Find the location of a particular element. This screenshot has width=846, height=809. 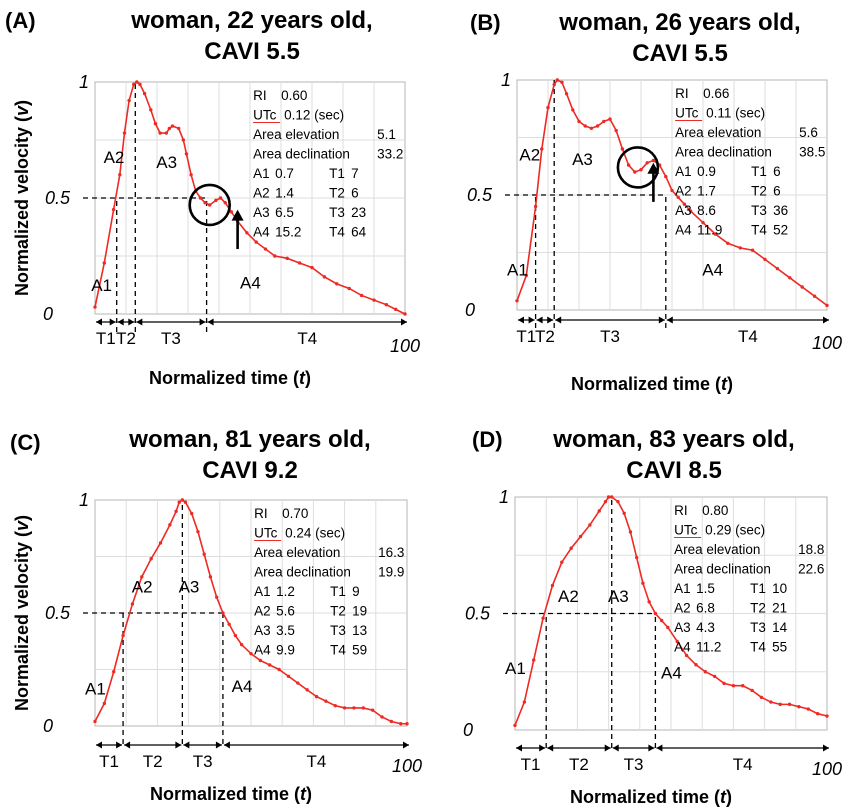

area-value: 11.9 is located at coordinates (709, 230).